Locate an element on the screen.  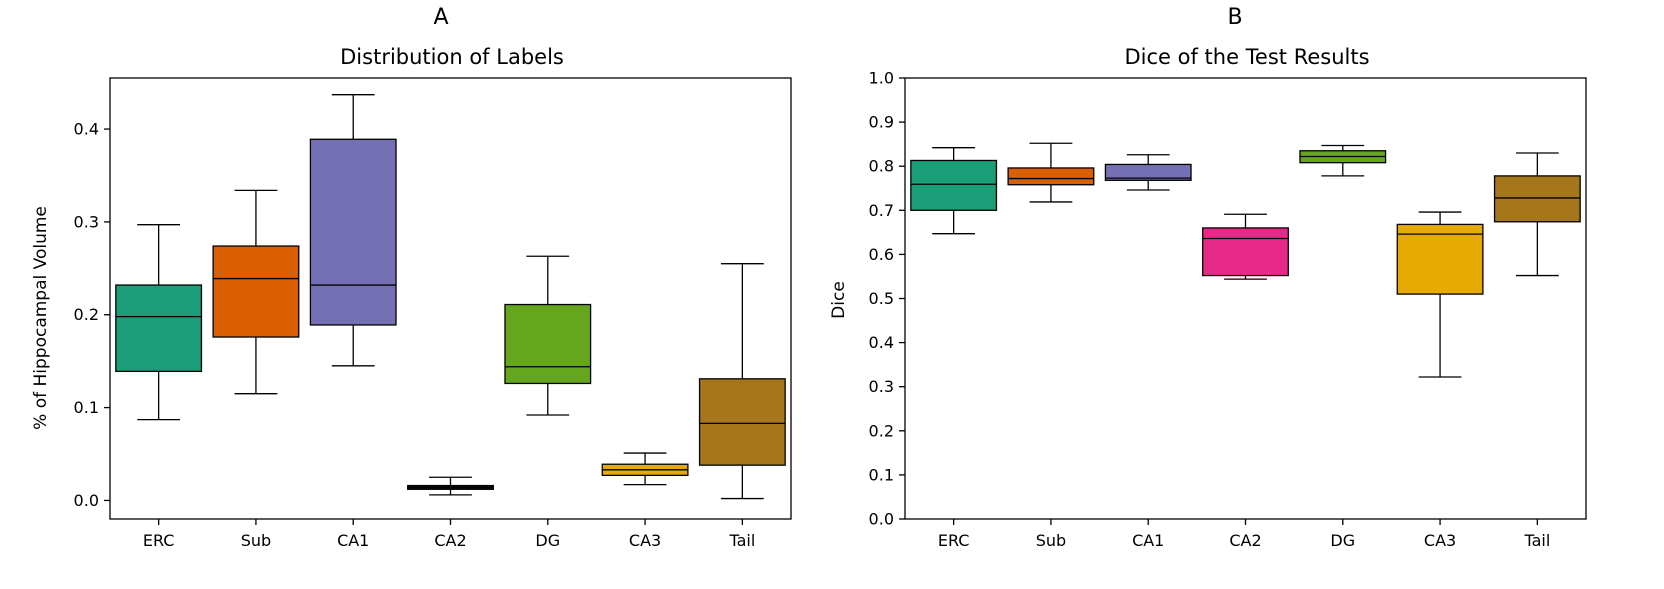
panel-letter-b: B is located at coordinates (1234, 17).